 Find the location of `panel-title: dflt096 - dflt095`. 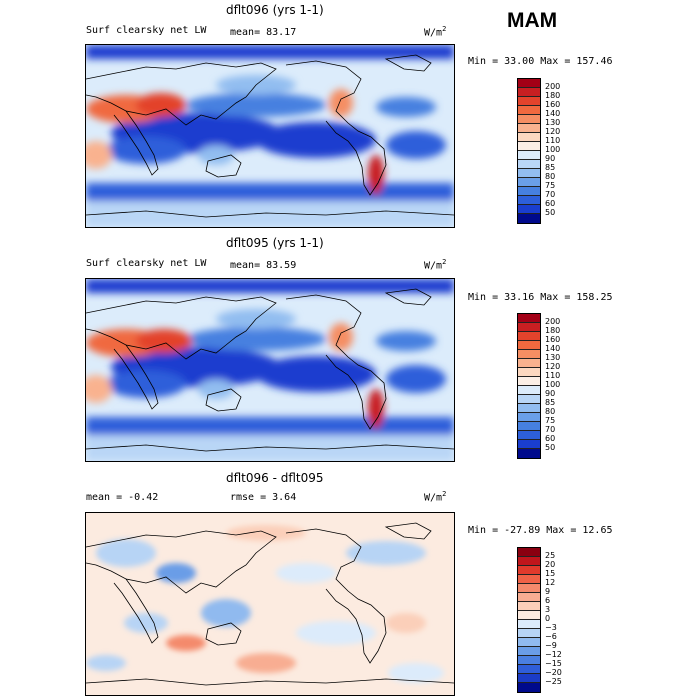

panel-title: dflt096 - dflt095 is located at coordinates (275, 478).